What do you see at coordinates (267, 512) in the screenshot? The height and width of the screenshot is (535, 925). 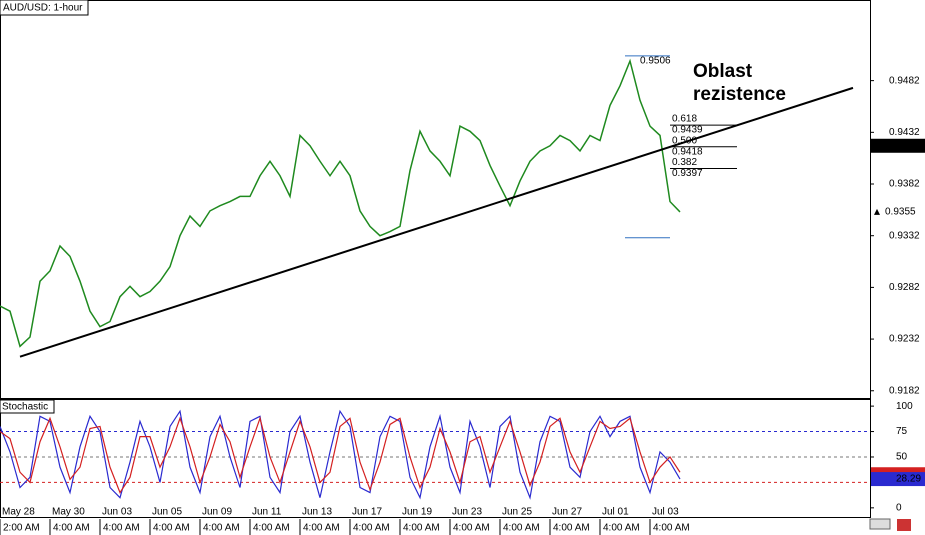 I see `x-tick-label: Jun 11` at bounding box center [267, 512].